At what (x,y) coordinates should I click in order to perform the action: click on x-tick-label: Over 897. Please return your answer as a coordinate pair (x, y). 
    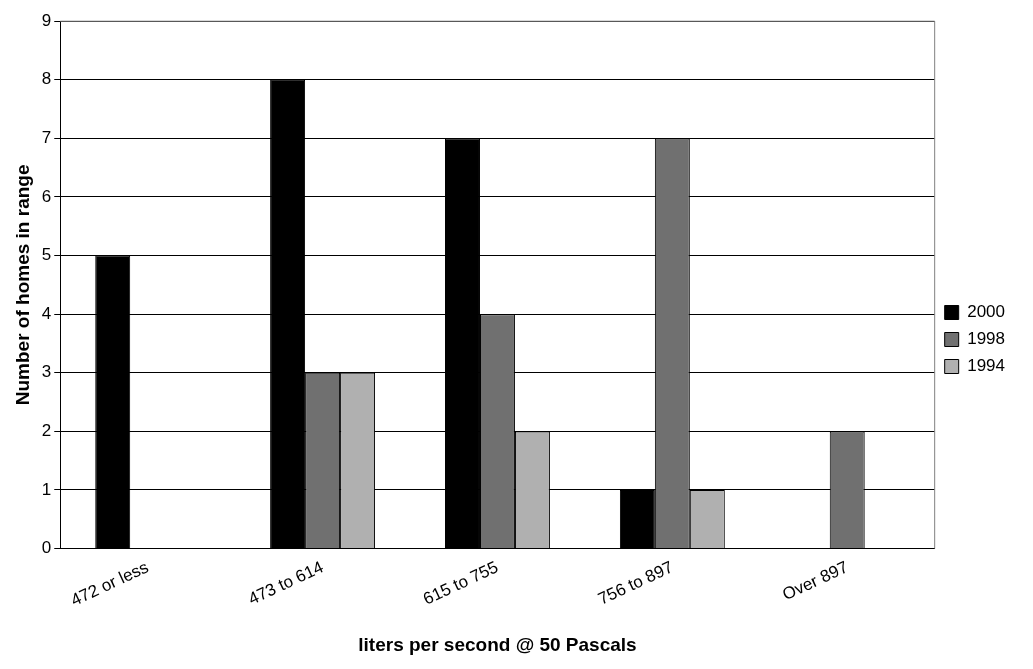
    Looking at the image, I should click on (815, 581).